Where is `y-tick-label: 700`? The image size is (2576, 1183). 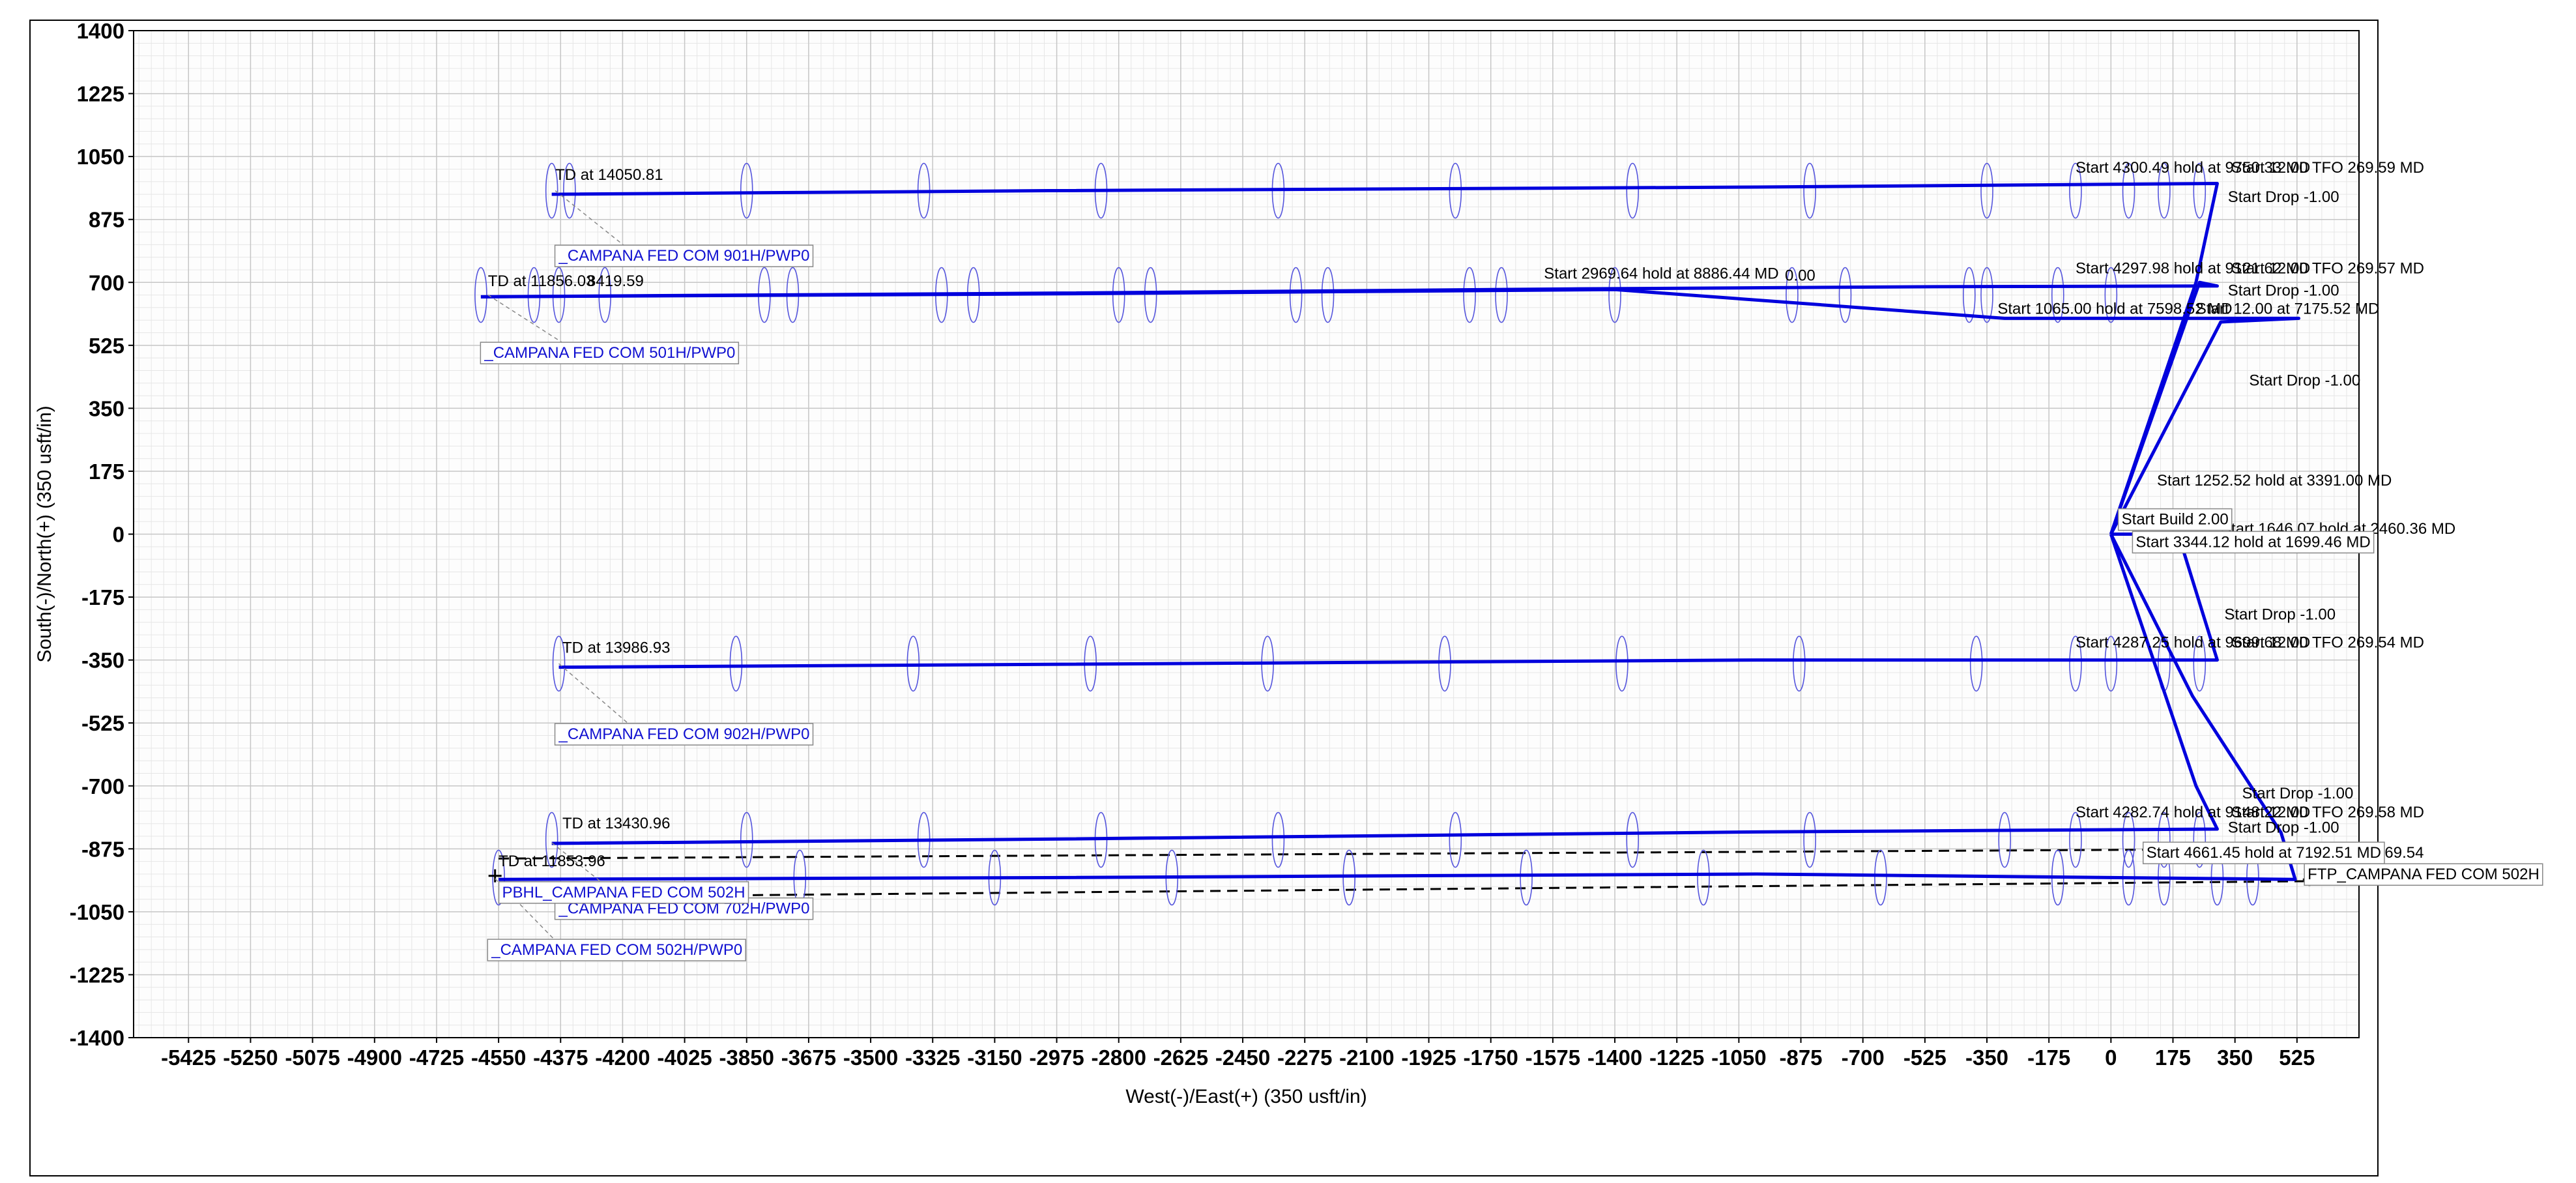
y-tick-label: 700 is located at coordinates (106, 282).